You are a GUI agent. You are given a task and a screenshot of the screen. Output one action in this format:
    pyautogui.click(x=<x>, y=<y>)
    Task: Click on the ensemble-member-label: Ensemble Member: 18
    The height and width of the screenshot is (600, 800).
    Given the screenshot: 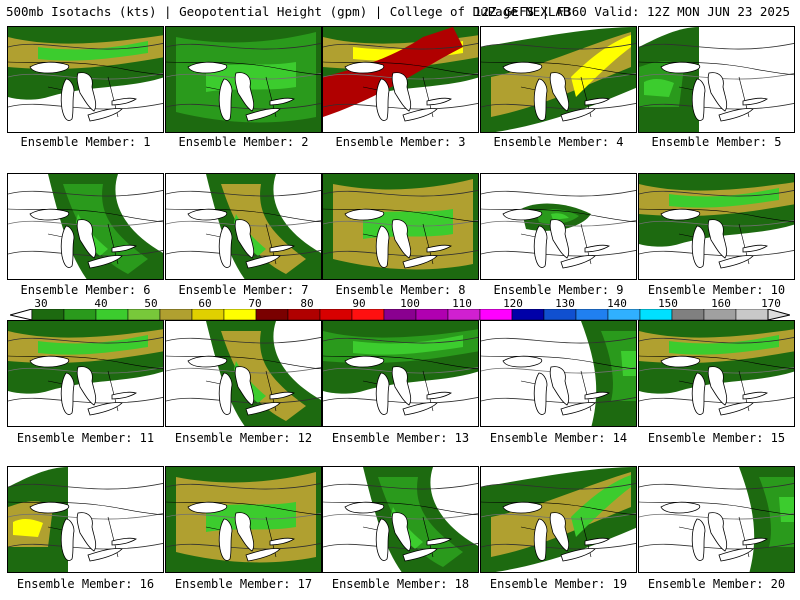 What is the action you would take?
    pyautogui.click(x=400, y=584)
    